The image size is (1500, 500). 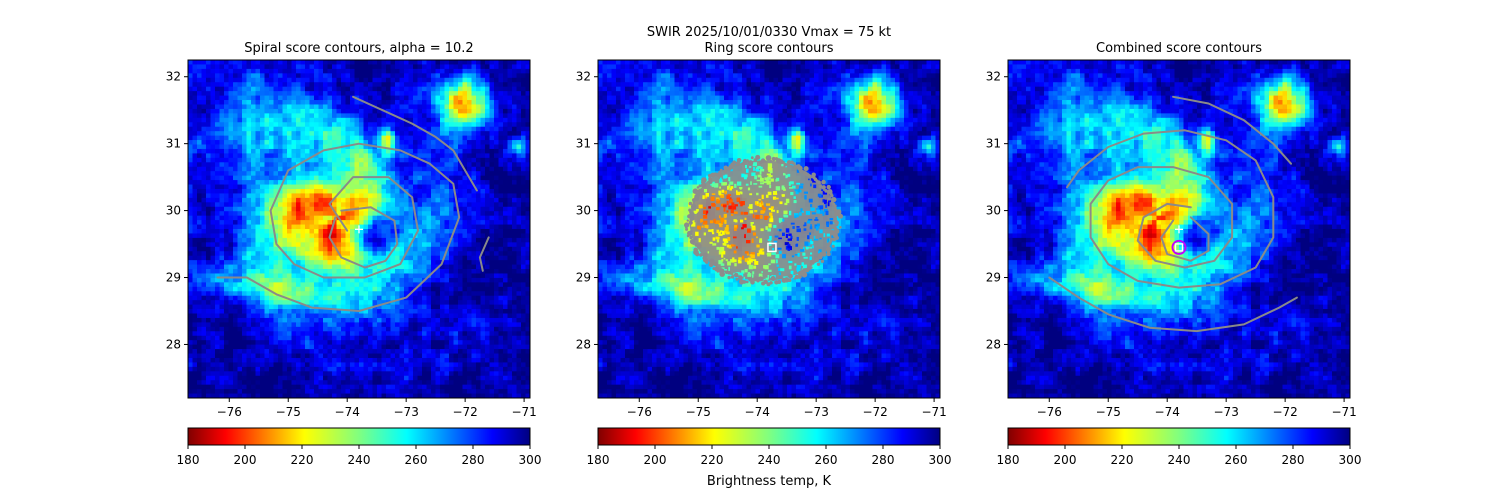 What do you see at coordinates (769, 481) in the screenshot?
I see `colorbar-label: Brightness temp, K` at bounding box center [769, 481].